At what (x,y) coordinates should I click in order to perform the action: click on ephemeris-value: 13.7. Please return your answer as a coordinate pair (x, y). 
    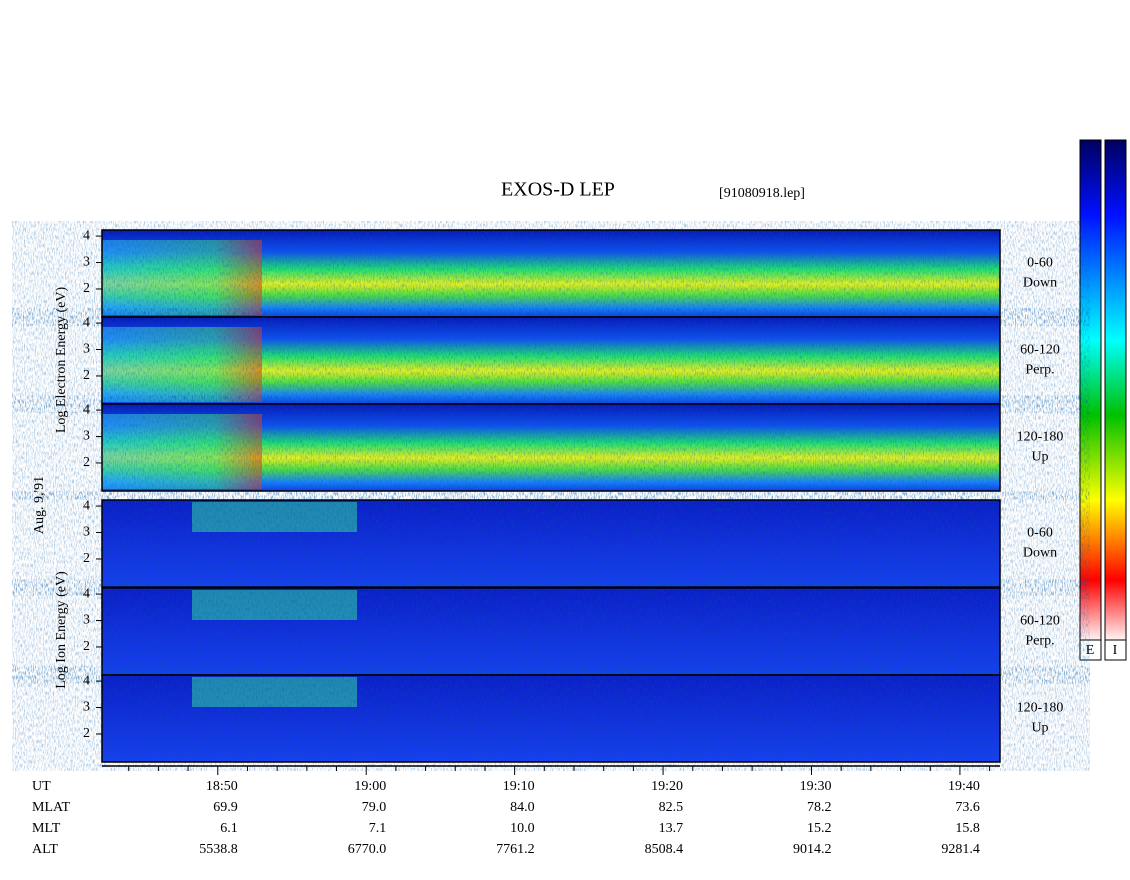
    Looking at the image, I should click on (671, 828).